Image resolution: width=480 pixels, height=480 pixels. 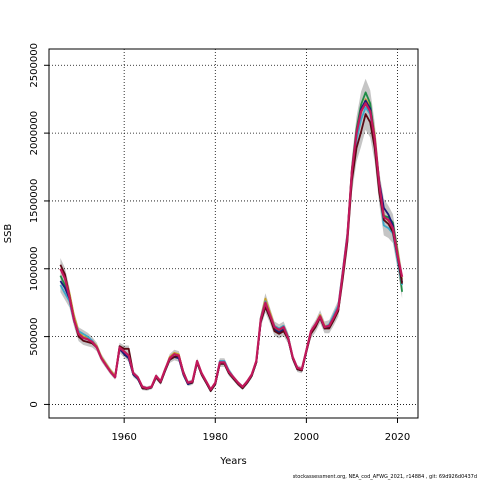 I want to click on x-axis: 1960 1980 2000 2020, so click(x=260, y=430).